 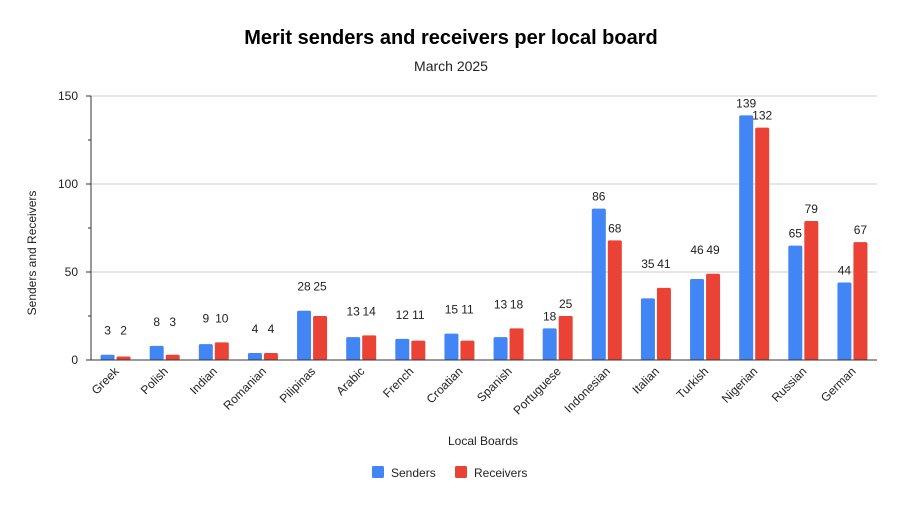 What do you see at coordinates (549, 344) in the screenshot?
I see `bar-senders-portuguese` at bounding box center [549, 344].